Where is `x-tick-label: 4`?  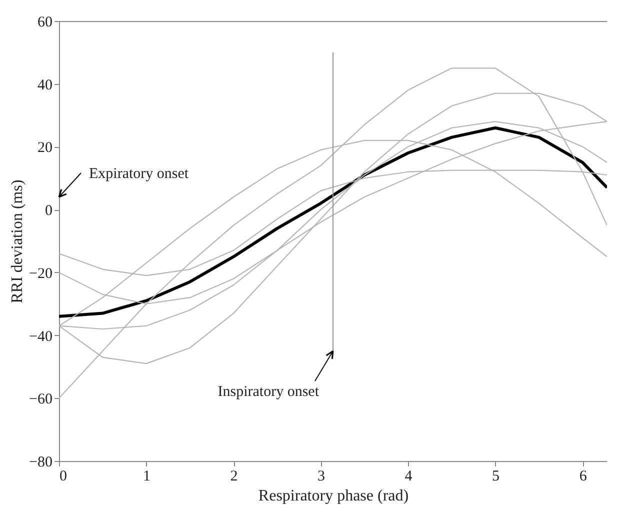 x-tick-label: 4 is located at coordinates (408, 476).